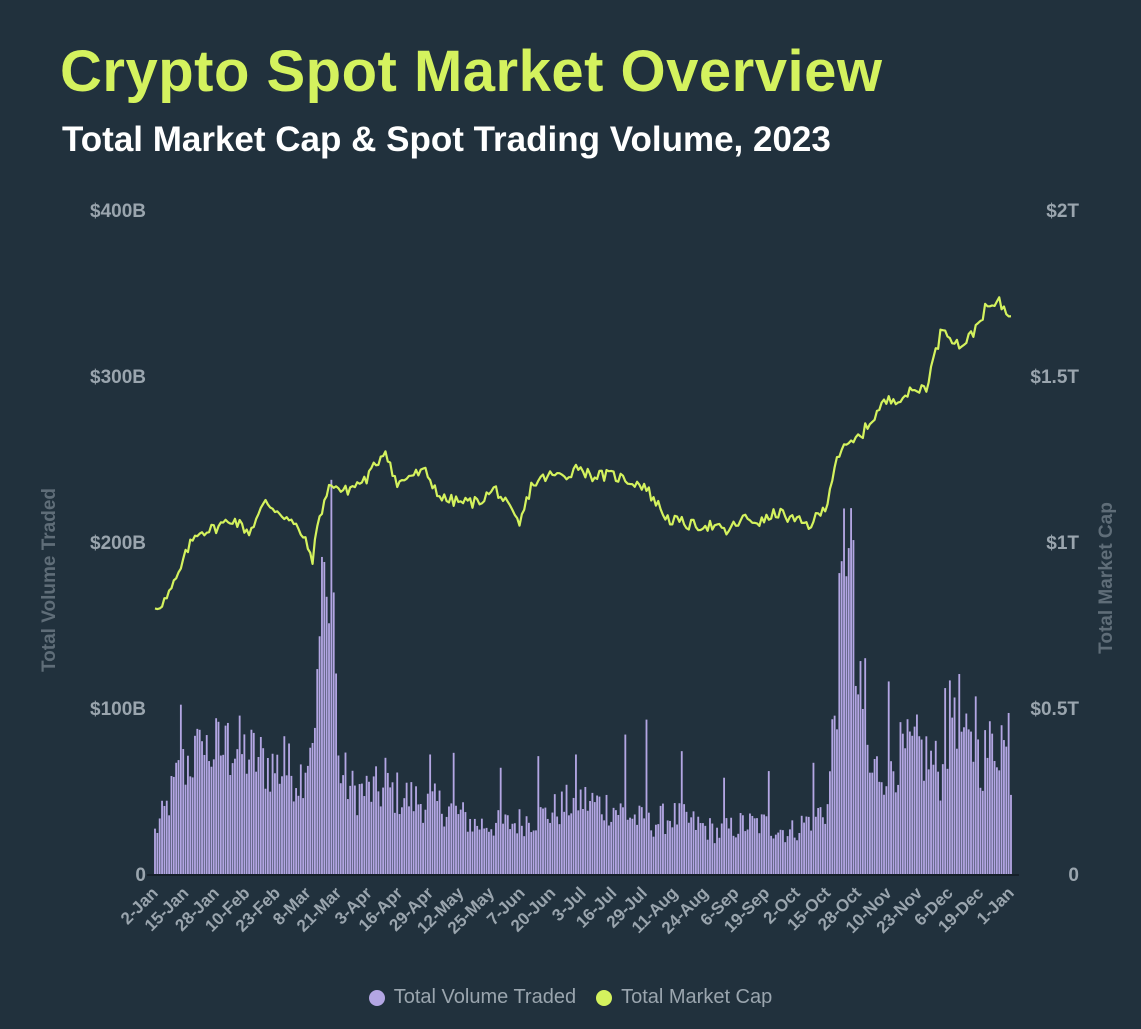  What do you see at coordinates (684, 997) in the screenshot?
I see `legend-item-market-cap: Total Market Cap` at bounding box center [684, 997].